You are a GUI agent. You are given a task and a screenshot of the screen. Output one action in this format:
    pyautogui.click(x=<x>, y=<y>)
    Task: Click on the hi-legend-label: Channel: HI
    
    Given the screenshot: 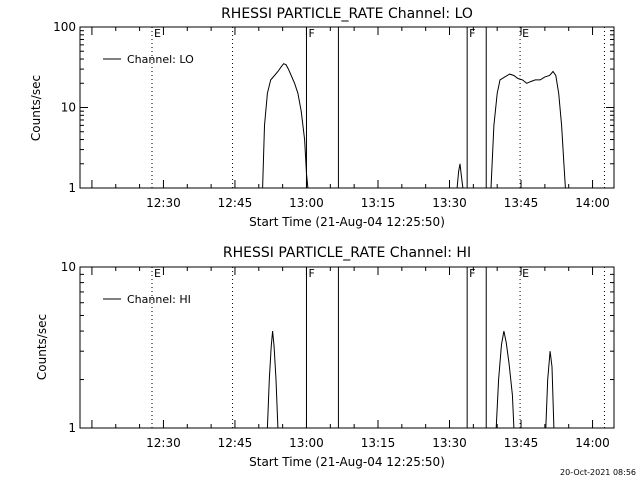 What is the action you would take?
    pyautogui.click(x=159, y=299)
    